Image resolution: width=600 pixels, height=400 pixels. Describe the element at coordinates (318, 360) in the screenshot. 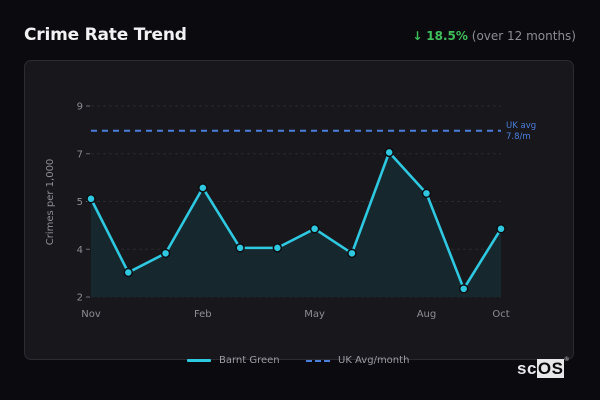

I see `legend-swatch-dashed` at that location.